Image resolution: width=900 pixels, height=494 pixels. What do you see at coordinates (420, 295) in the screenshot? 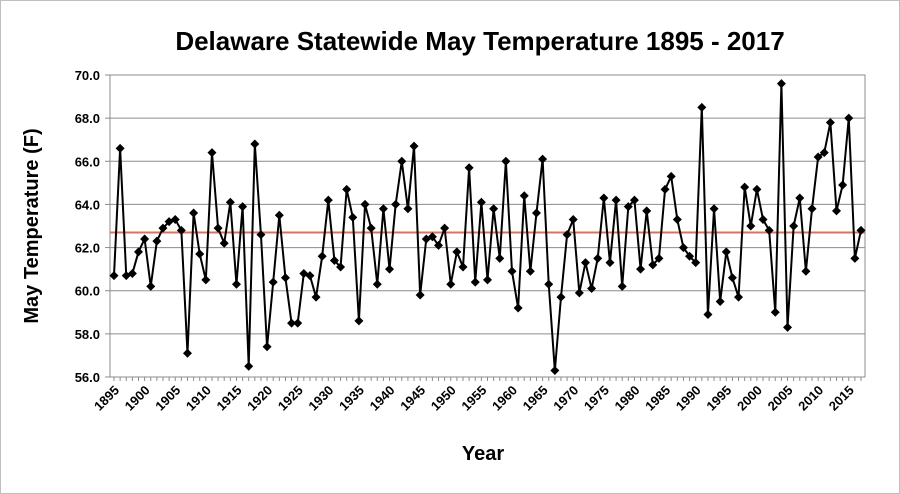
I see `data-point-1945` at bounding box center [420, 295].